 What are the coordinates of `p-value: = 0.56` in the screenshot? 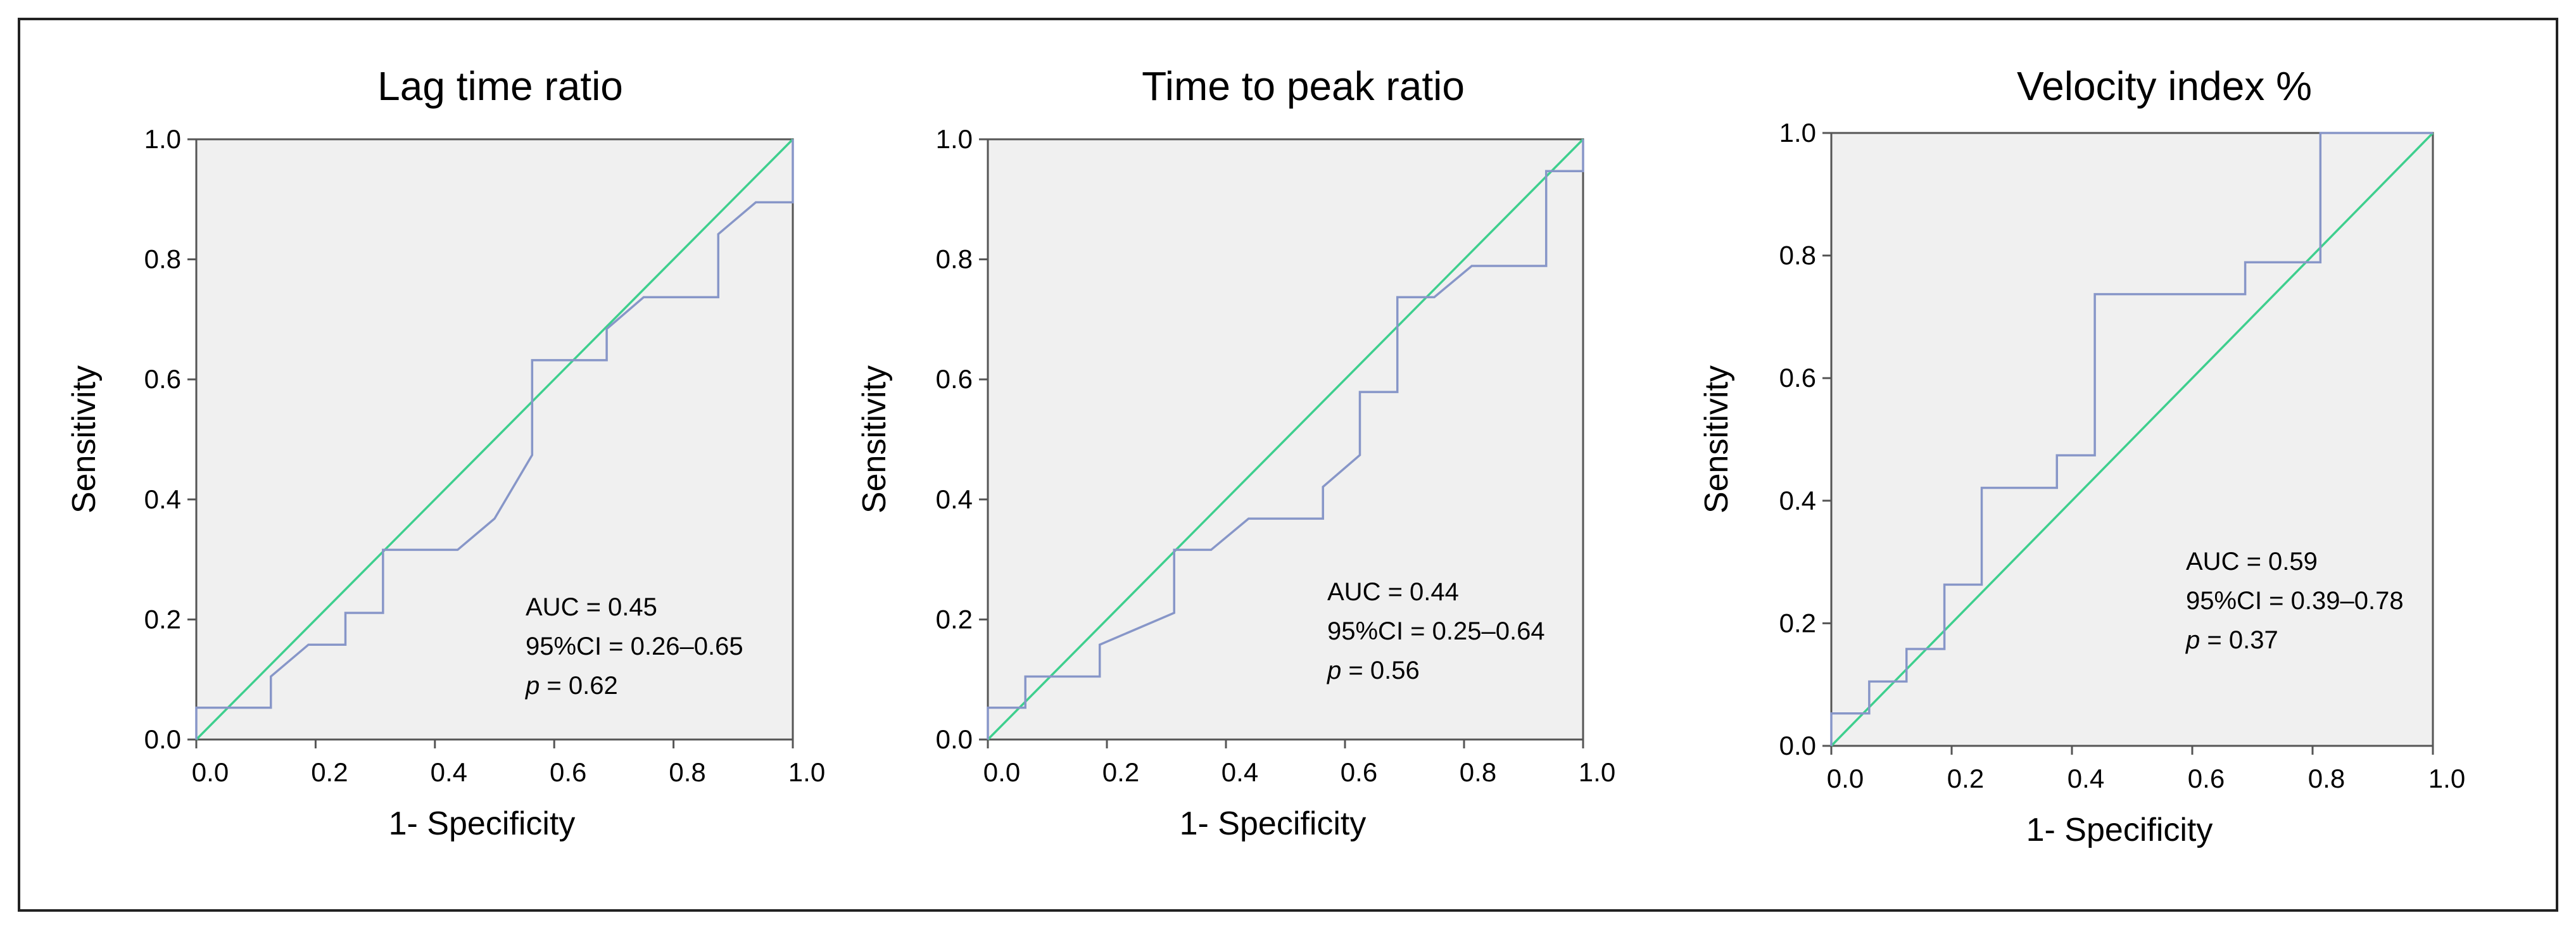 It's located at (1380, 670).